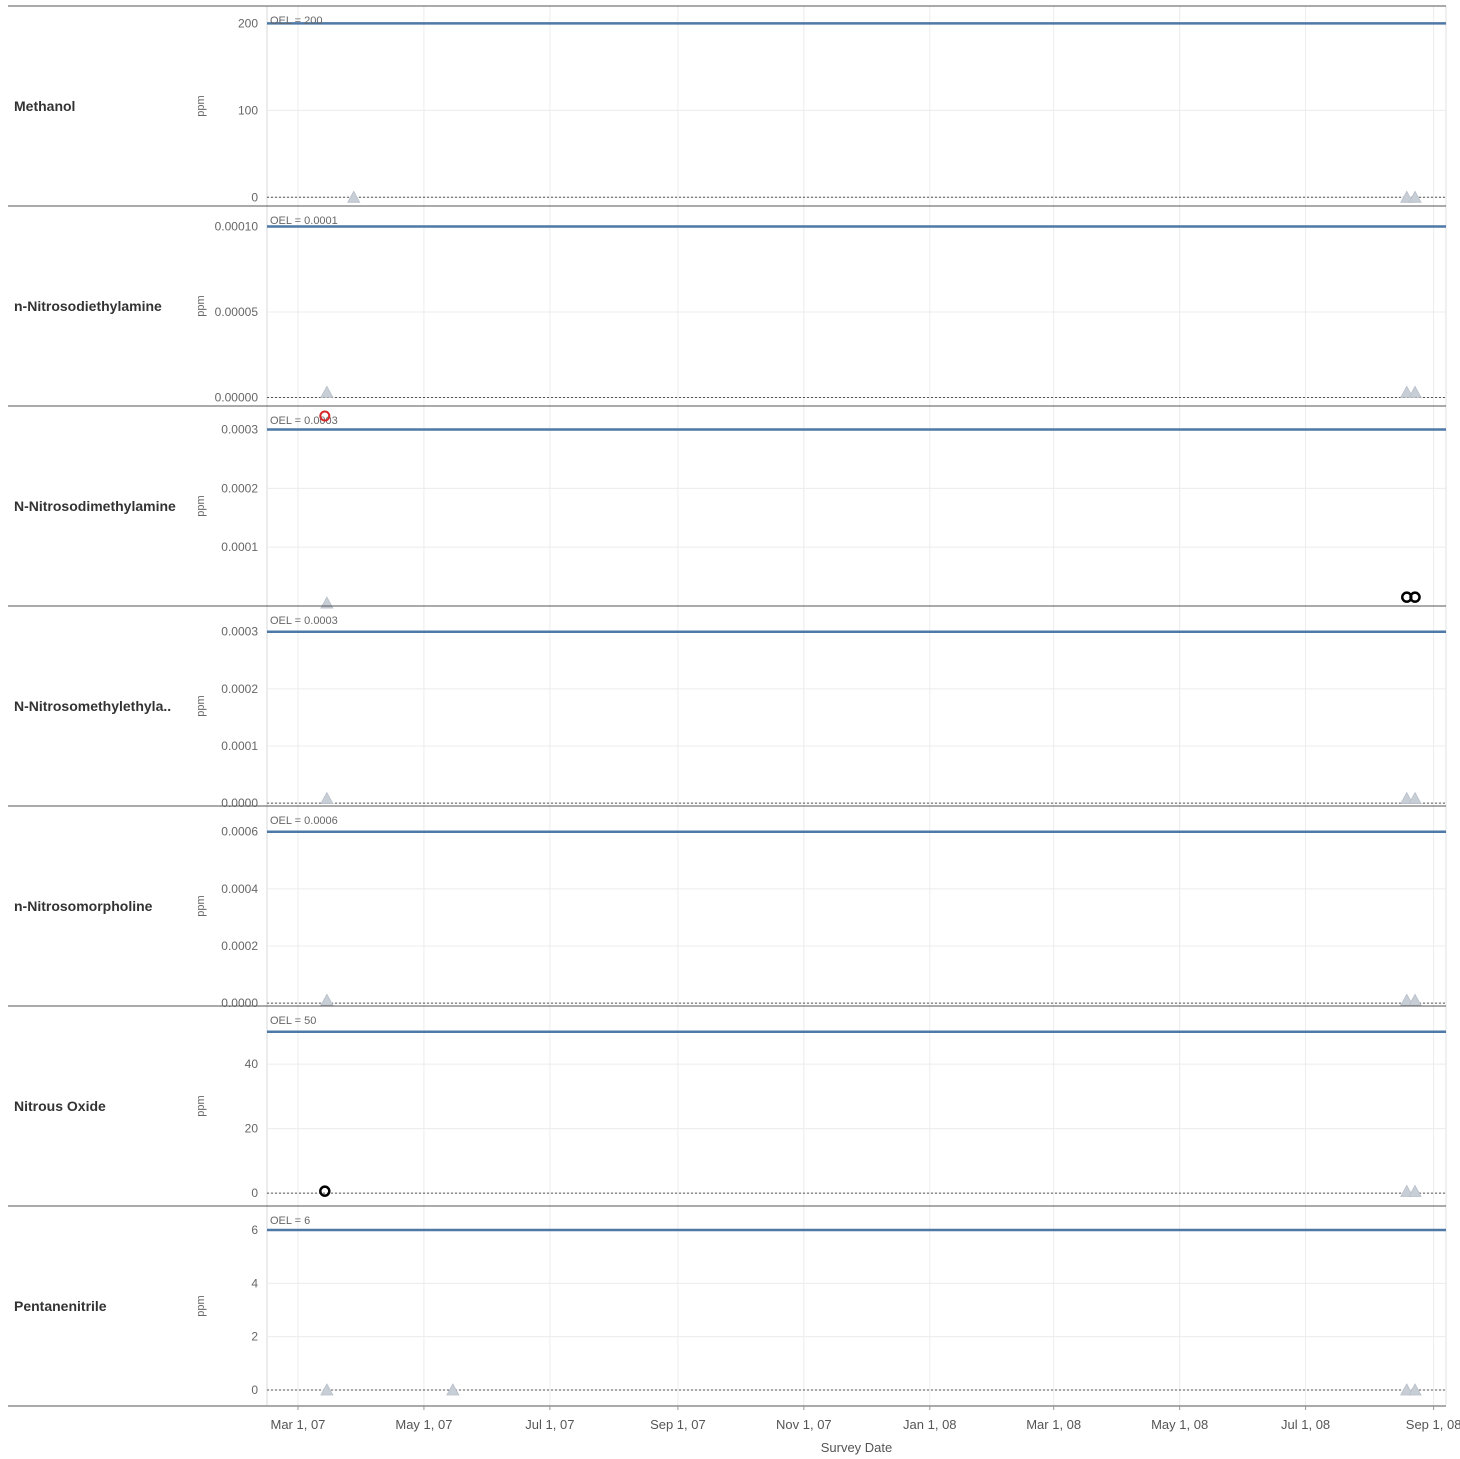  I want to click on oel-label: OEL = 50, so click(293, 1021).